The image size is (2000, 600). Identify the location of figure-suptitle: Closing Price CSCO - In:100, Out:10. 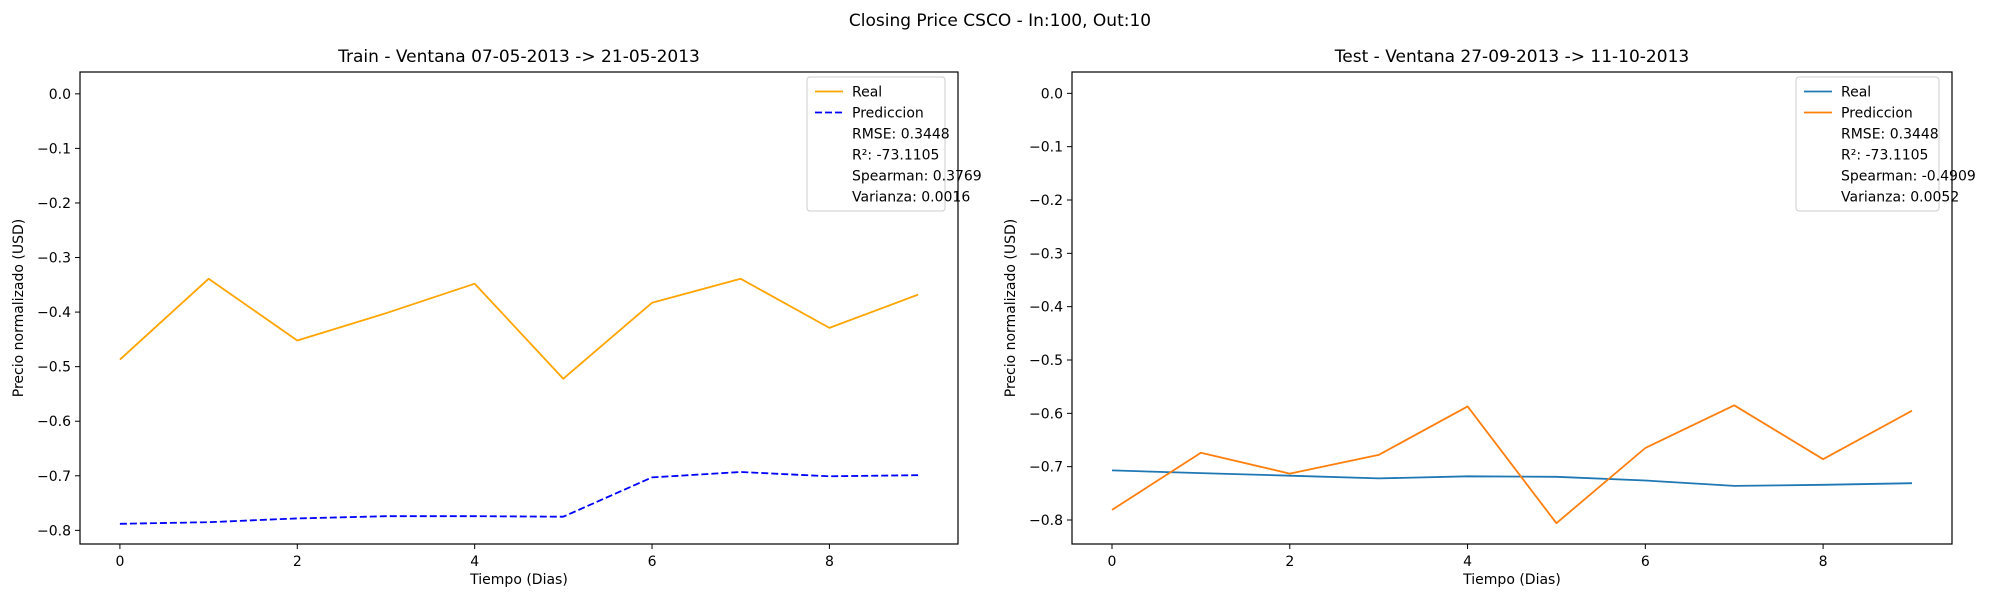
(1000, 21).